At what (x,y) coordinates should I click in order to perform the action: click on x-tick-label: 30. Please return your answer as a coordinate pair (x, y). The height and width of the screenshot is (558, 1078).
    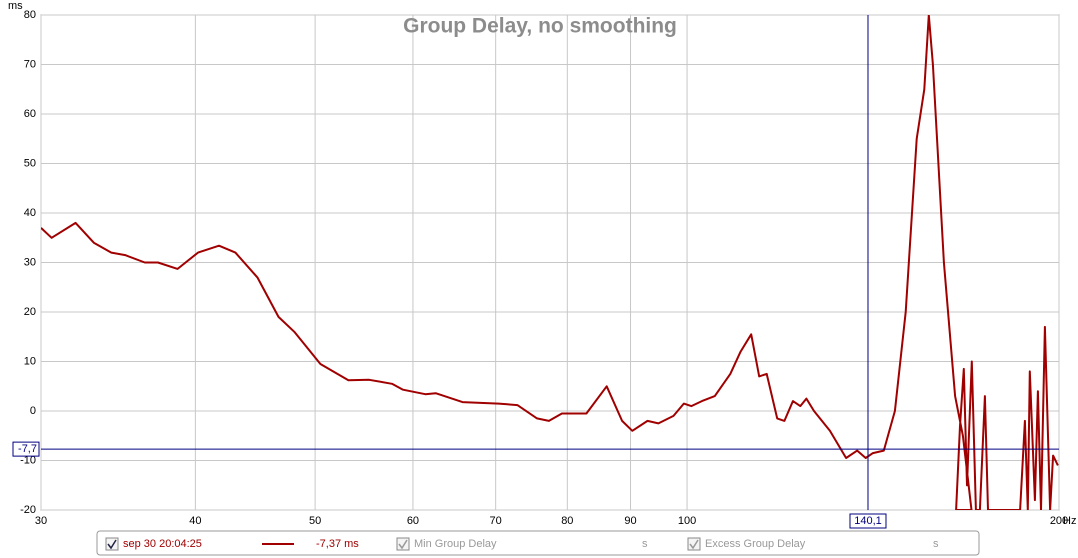
    Looking at the image, I should click on (41, 521).